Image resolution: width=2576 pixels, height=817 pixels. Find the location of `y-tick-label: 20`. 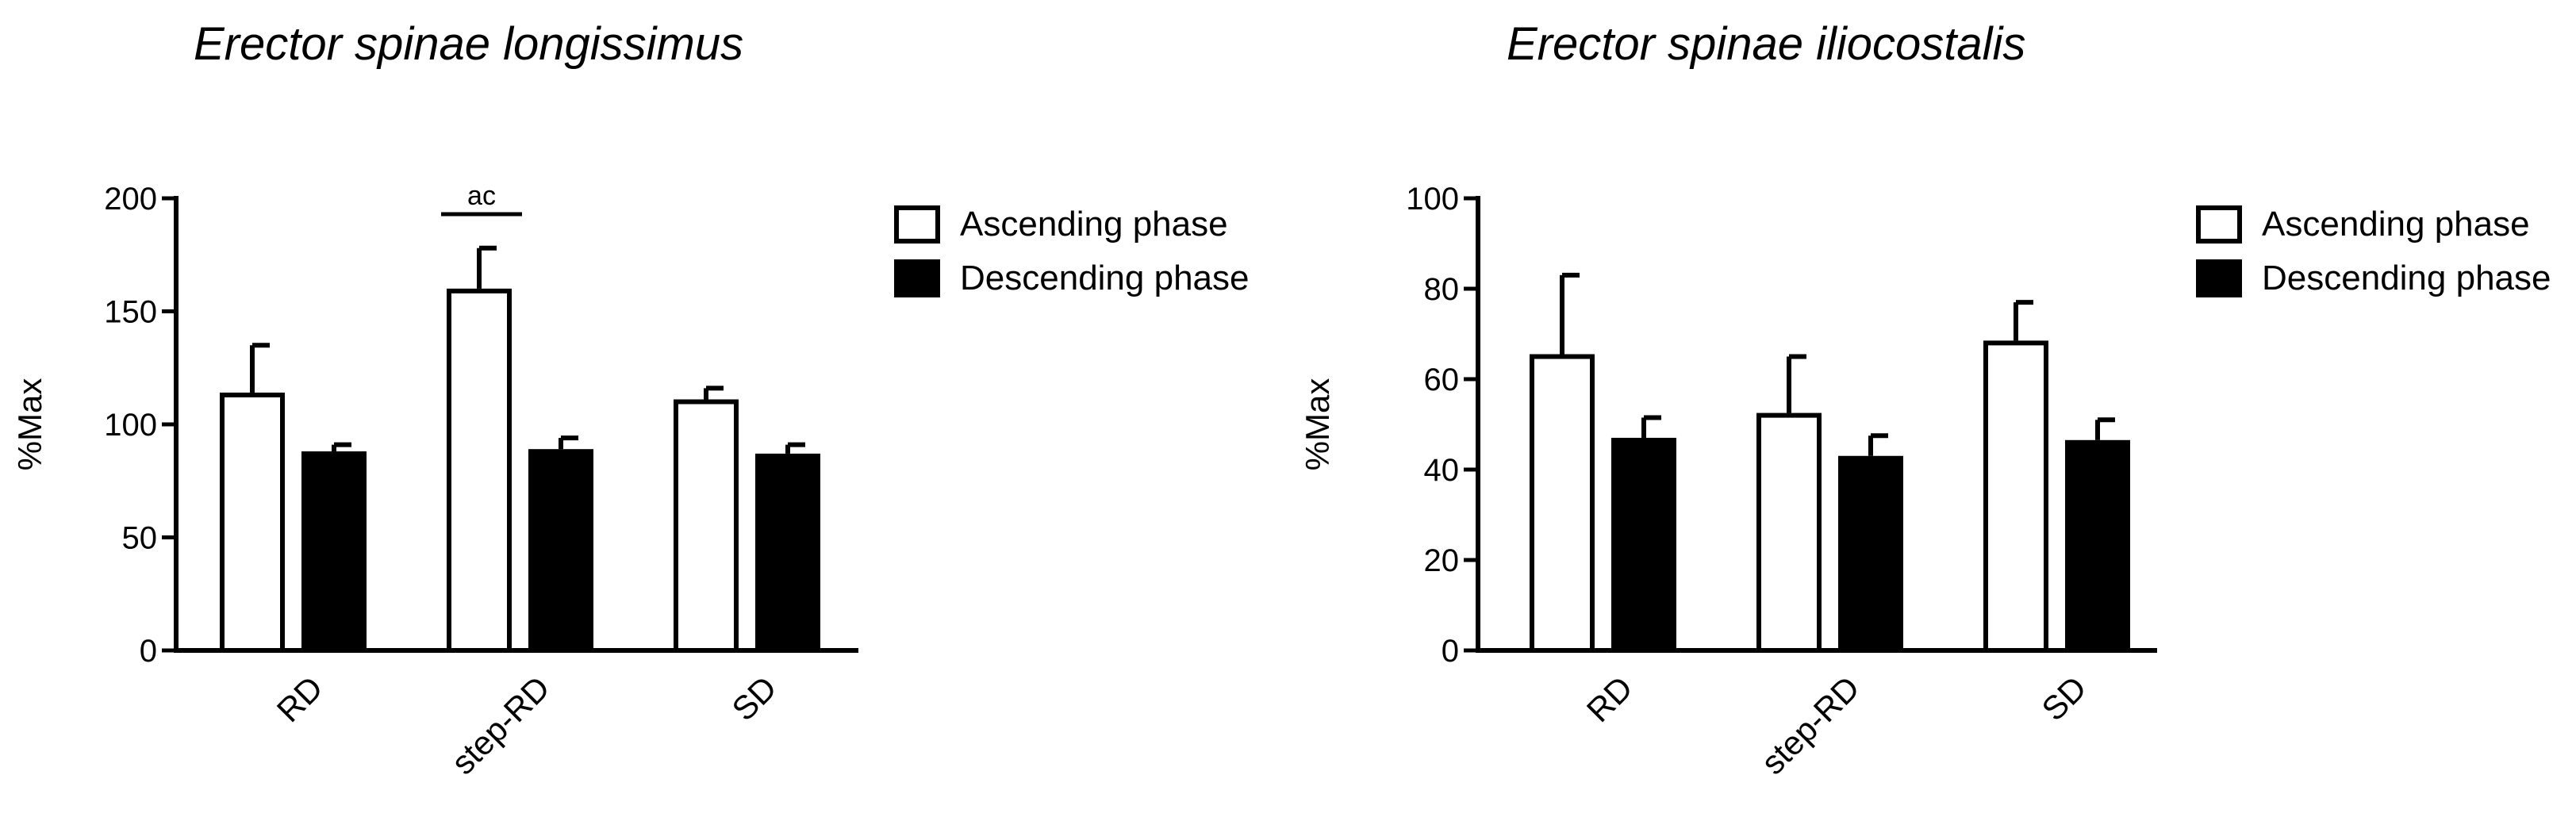

y-tick-label: 20 is located at coordinates (1442, 560).